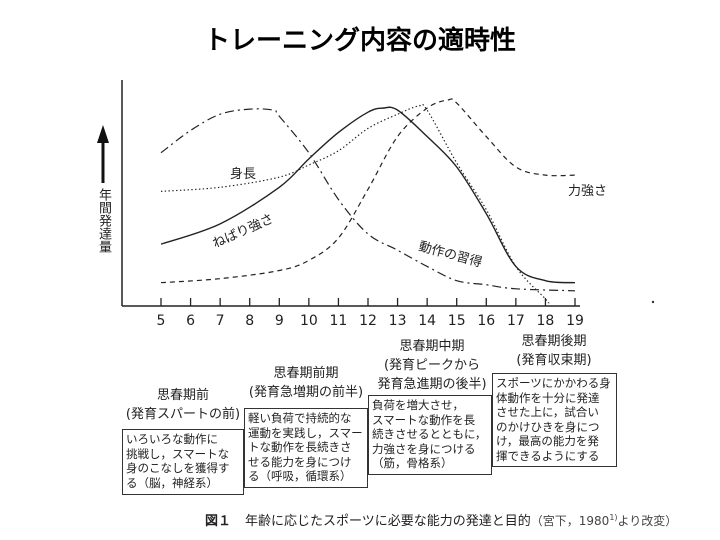 The height and width of the screenshot is (540, 720). I want to click on caption-text: 年齢に応じたスポーツに必要な能力の発達と目的, so click(388, 521).